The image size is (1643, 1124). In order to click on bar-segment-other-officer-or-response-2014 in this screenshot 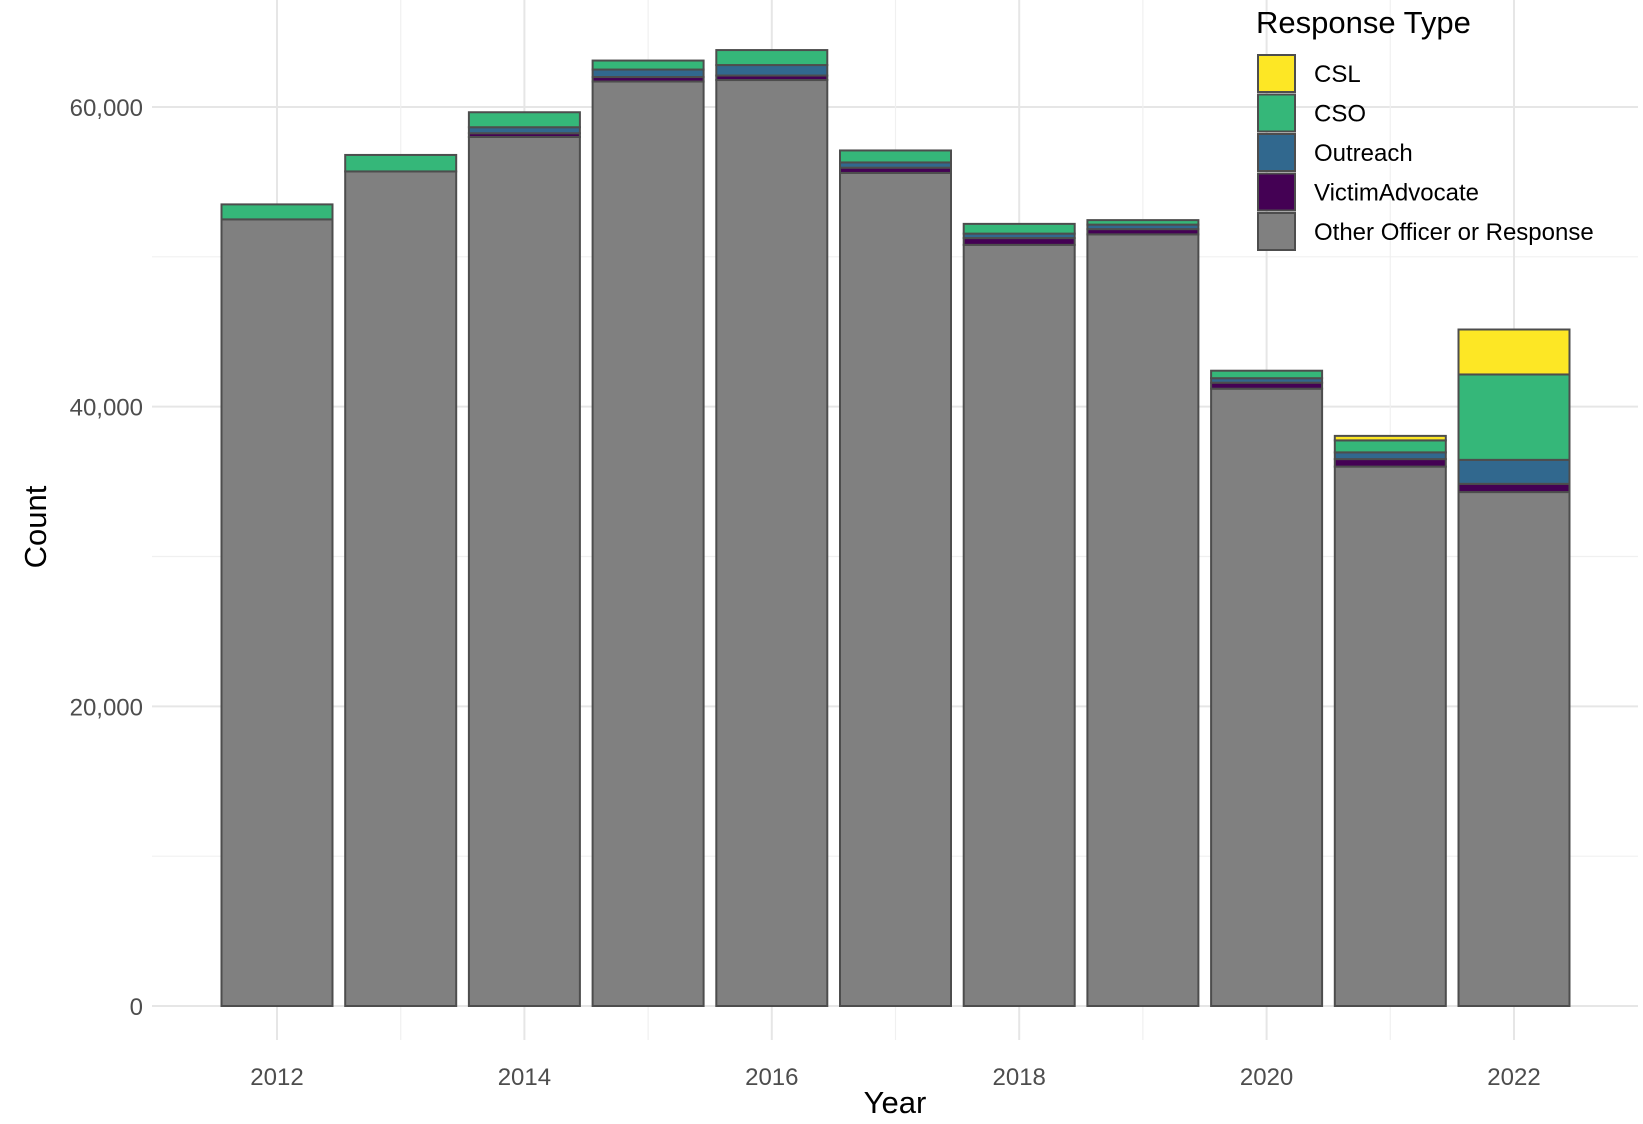, I will do `click(524, 571)`.